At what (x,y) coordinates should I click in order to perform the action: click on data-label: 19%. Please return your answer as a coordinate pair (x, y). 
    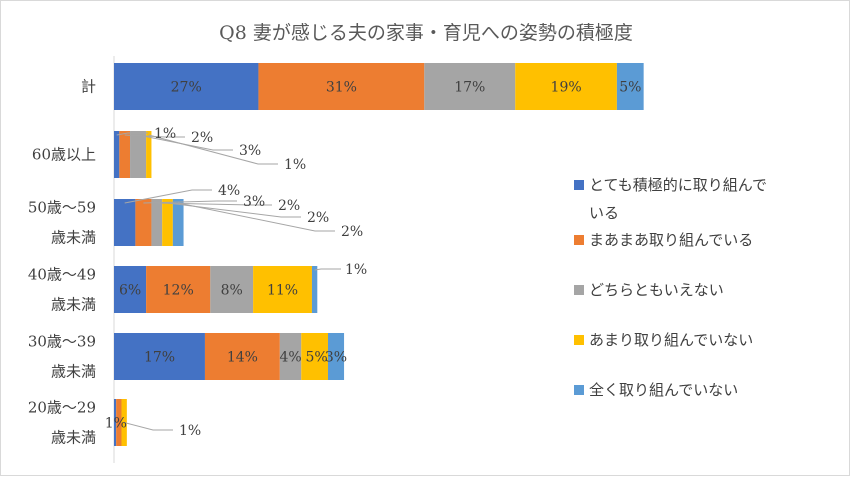
    Looking at the image, I should click on (566, 88).